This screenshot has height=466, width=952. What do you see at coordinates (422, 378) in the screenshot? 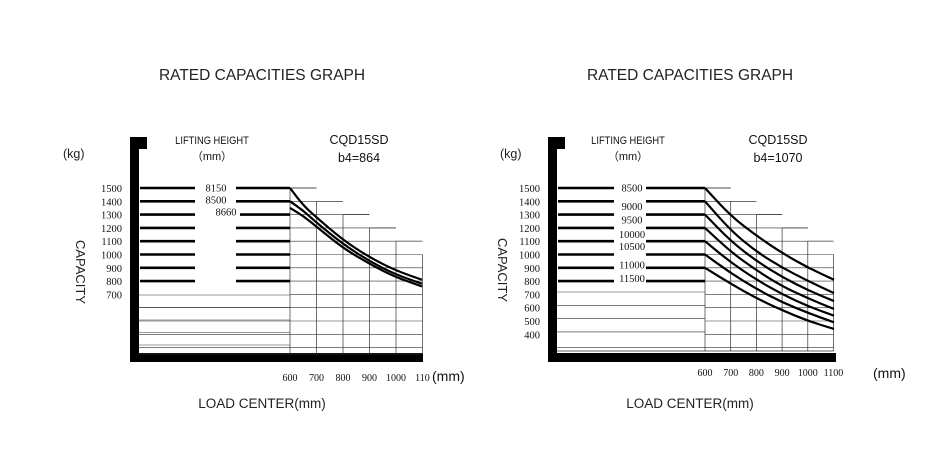
I see `x-tick-label: 110` at bounding box center [422, 378].